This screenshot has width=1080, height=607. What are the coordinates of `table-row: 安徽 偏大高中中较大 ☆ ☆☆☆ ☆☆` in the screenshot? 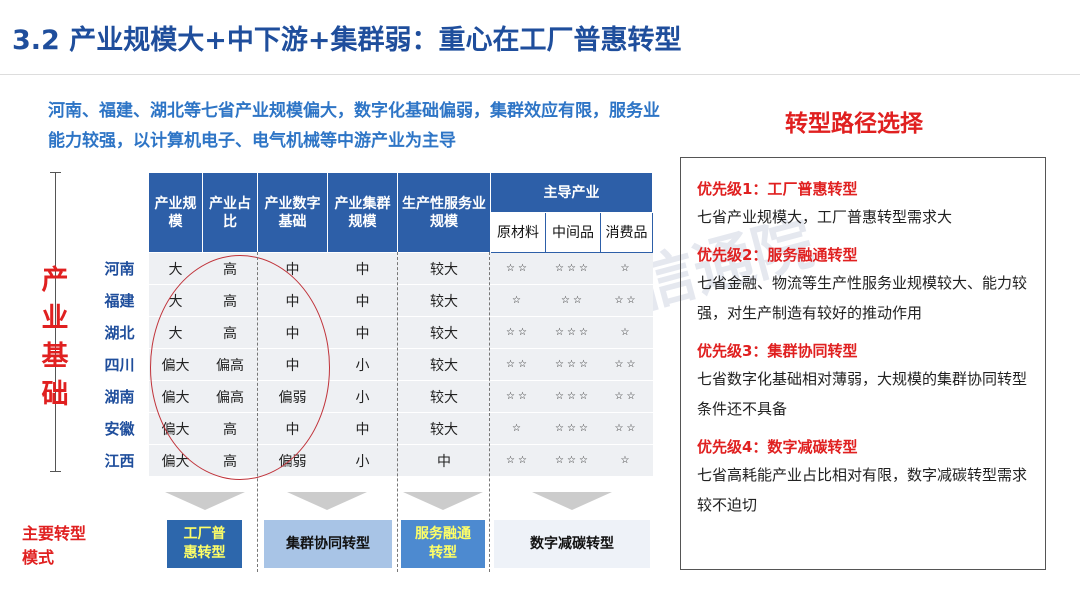 It's located at (371, 428).